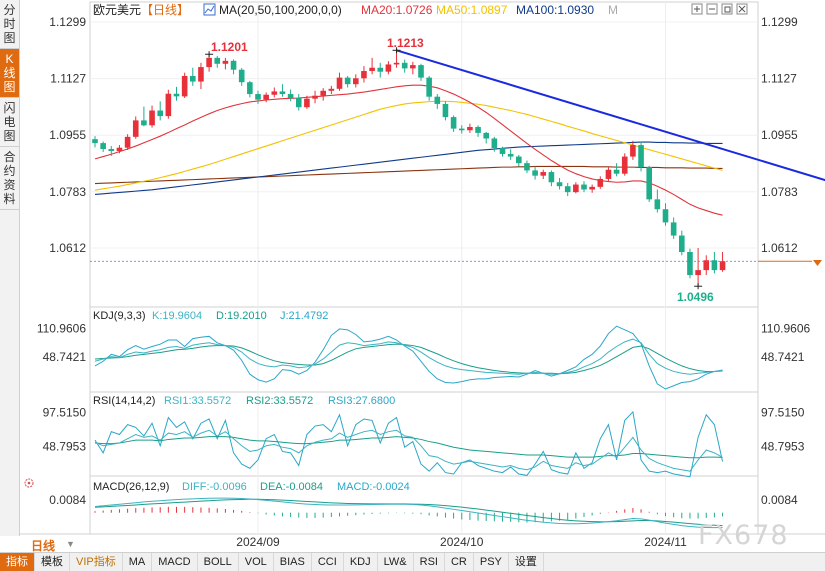 Image resolution: width=825 pixels, height=571 pixels. I want to click on macd-diff-line, so click(408, 513).